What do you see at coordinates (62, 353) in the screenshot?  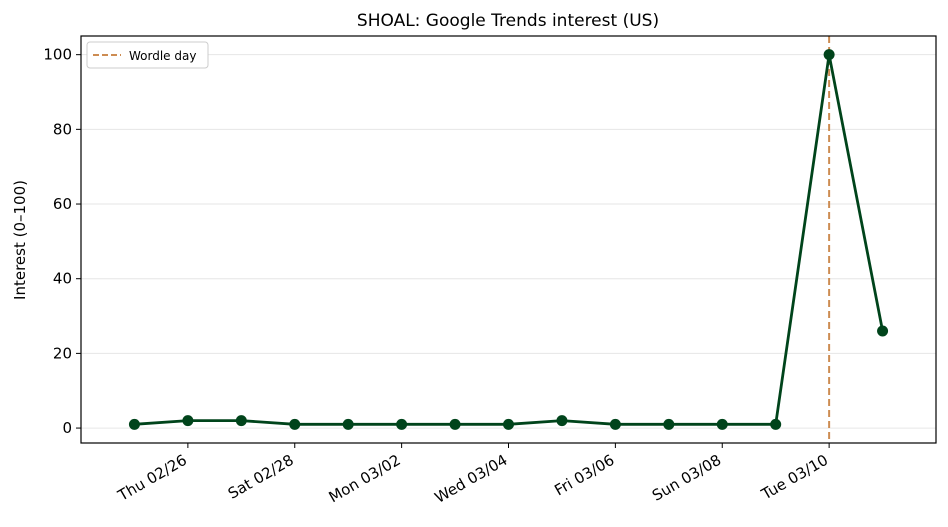 I see `y-tick-label-20: 20` at bounding box center [62, 353].